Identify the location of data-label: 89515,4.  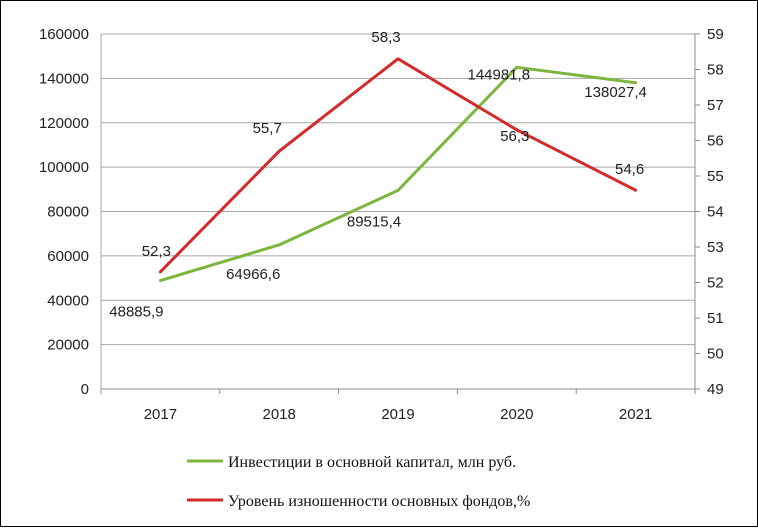
(374, 221).